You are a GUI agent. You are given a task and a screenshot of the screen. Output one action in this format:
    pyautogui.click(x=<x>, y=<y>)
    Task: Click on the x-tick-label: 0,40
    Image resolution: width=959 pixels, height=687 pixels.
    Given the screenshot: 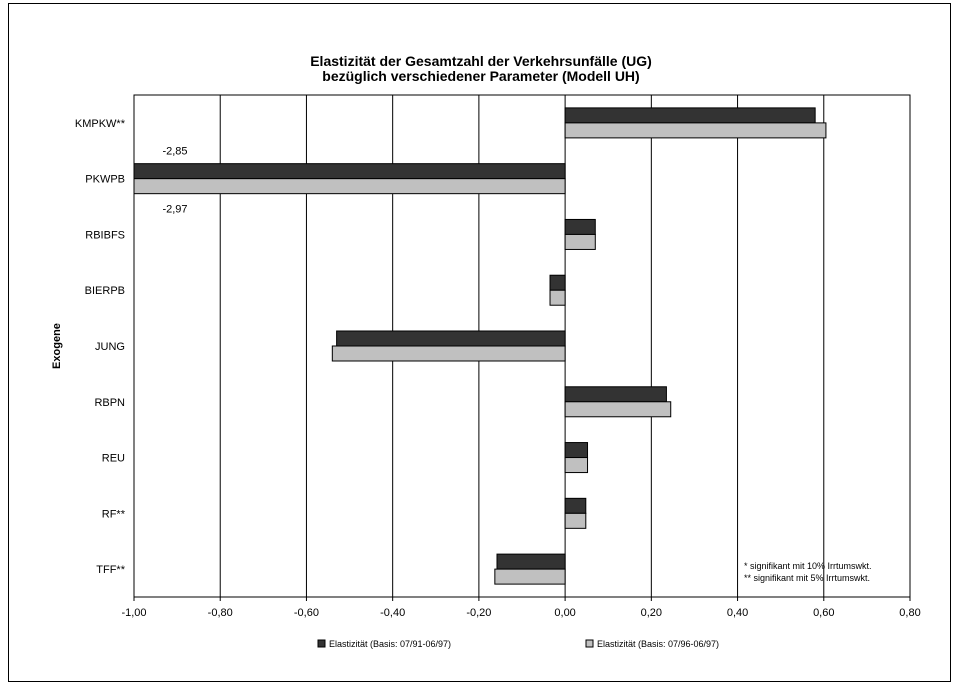 What is the action you would take?
    pyautogui.click(x=737, y=613)
    